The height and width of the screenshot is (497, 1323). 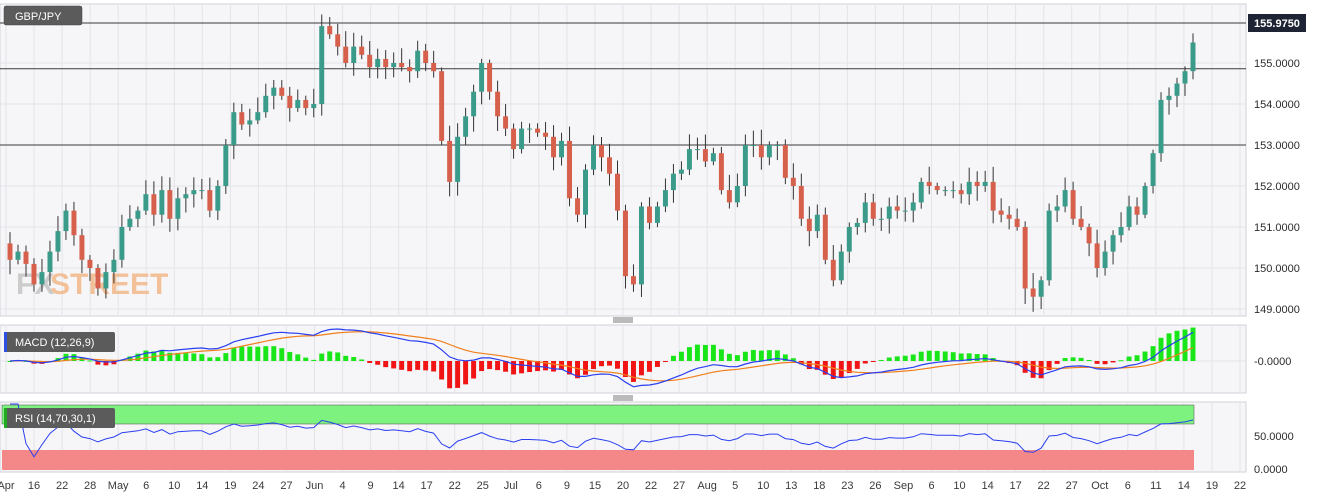 What do you see at coordinates (601, 356) in the screenshot?
I see `macd-signal-line` at bounding box center [601, 356].